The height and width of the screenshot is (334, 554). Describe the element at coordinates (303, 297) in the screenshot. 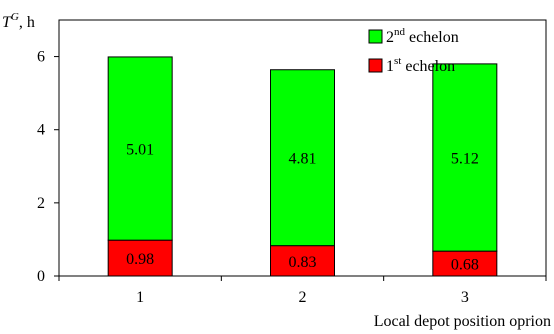

I see `x-tick-label: 2` at that location.